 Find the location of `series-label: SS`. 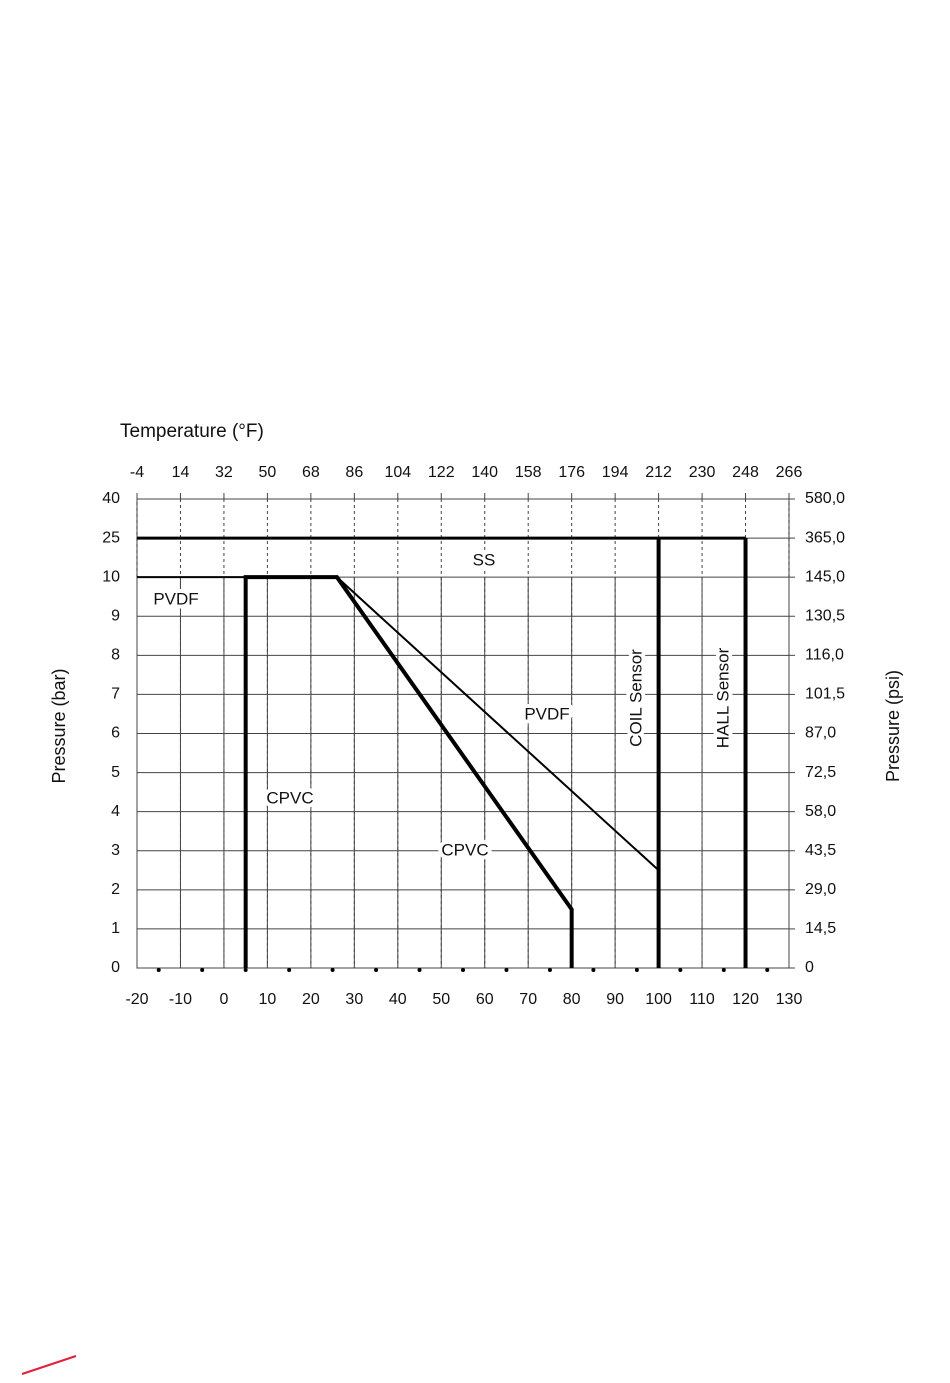

series-label: SS is located at coordinates (484, 559).